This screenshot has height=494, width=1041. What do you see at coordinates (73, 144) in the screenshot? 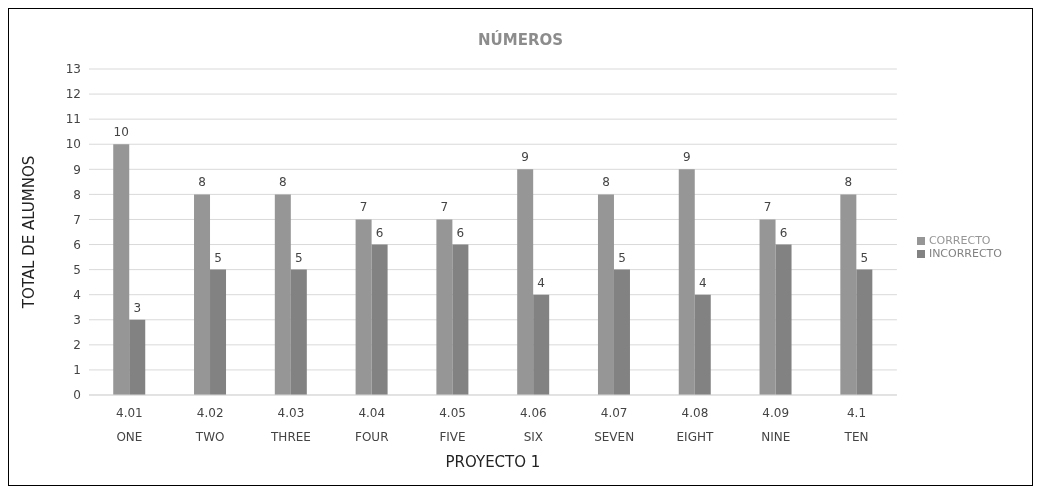
I see `y-tick-label: 10` at bounding box center [73, 144].